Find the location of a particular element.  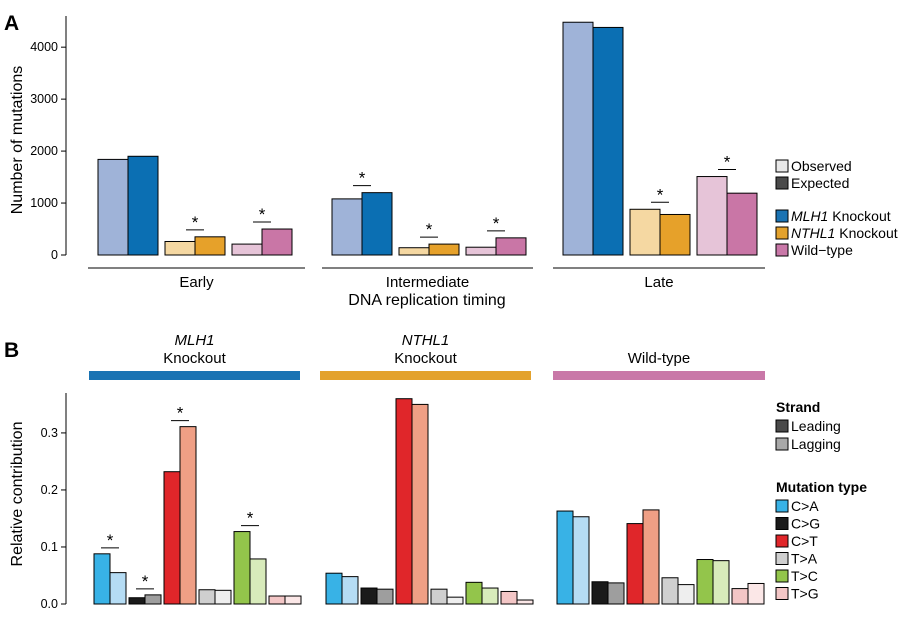

legend-mlh1-label: MLH1 Knockout is located at coordinates (841, 216).